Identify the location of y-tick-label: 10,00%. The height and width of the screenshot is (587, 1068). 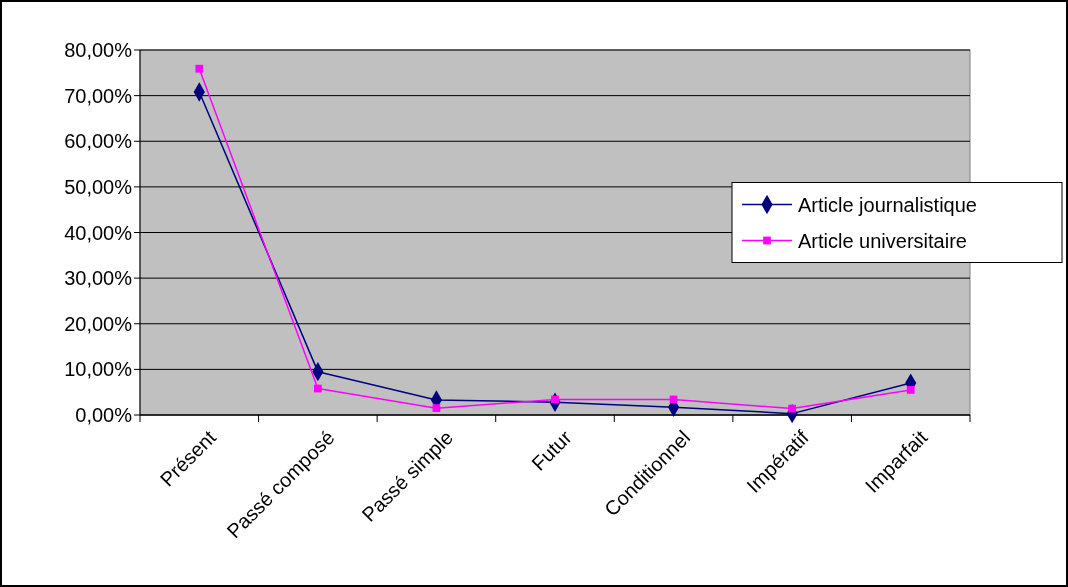
(98, 369).